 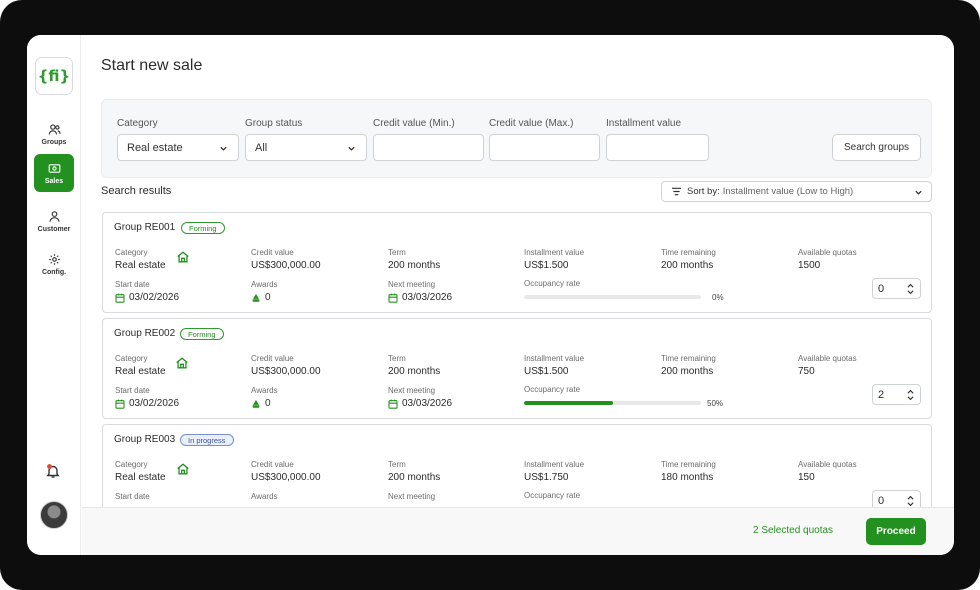 What do you see at coordinates (806, 371) in the screenshot?
I see `available-quotas-value: 750` at bounding box center [806, 371].